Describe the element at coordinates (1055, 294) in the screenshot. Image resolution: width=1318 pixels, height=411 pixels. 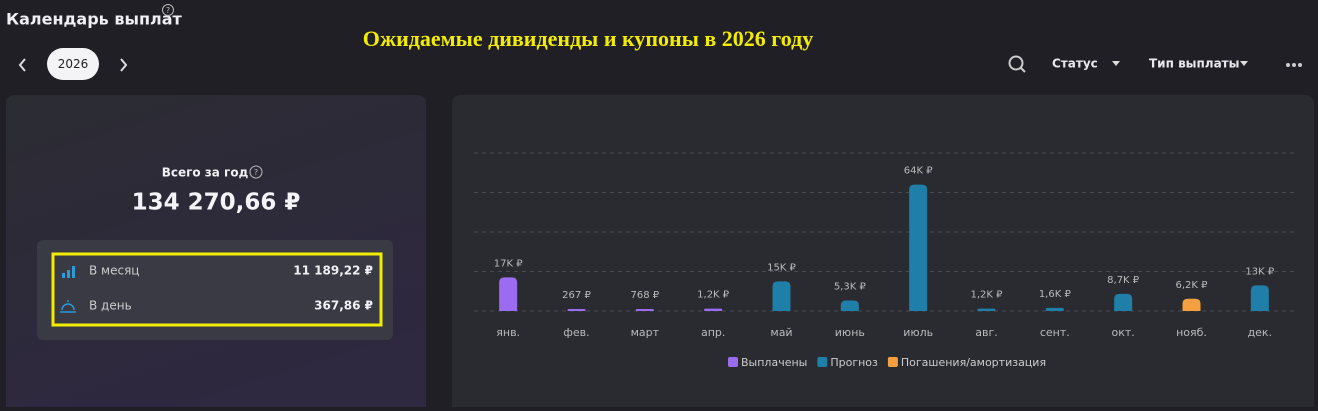
I see `value-label: 1,6K ₽` at that location.